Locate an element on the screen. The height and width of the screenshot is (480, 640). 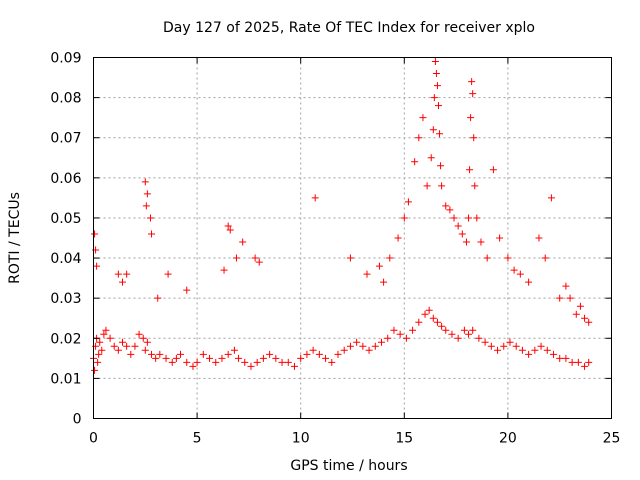
y-tick-label: 0 is located at coordinates (77, 420).